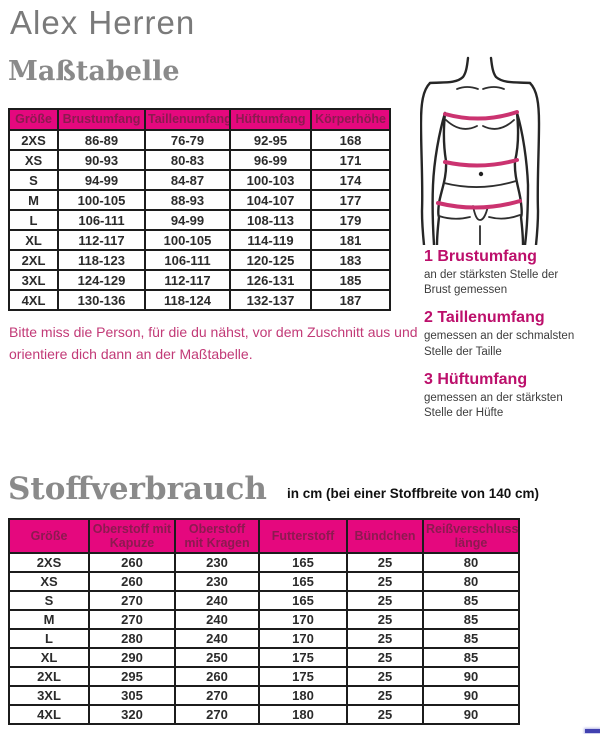 The height and width of the screenshot is (734, 600). What do you see at coordinates (481, 174) in the screenshot?
I see `navel-dot` at bounding box center [481, 174].